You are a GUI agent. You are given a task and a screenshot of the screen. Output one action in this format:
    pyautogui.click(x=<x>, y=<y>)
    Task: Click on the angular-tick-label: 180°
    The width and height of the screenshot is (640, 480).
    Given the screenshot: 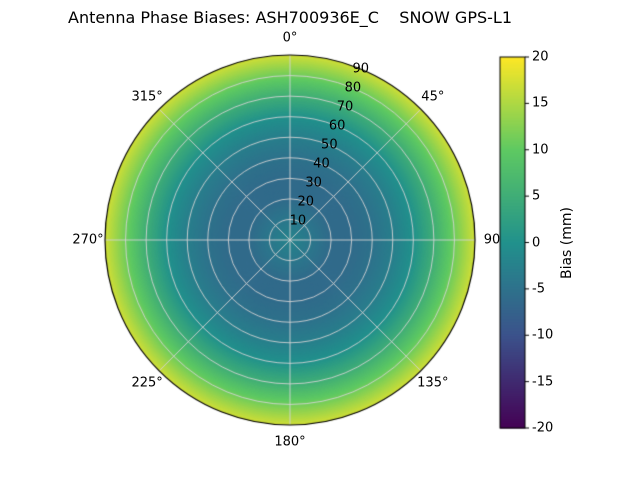 What is the action you would take?
    pyautogui.click(x=290, y=442)
    